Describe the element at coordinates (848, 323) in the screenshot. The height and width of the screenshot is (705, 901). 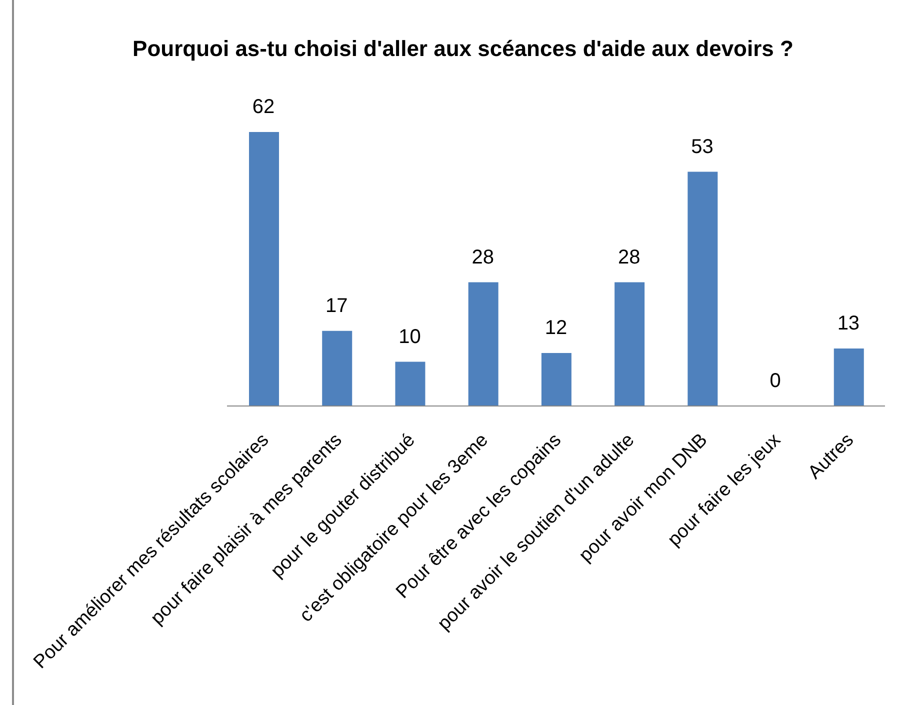
I see `data-label: 13` at that location.